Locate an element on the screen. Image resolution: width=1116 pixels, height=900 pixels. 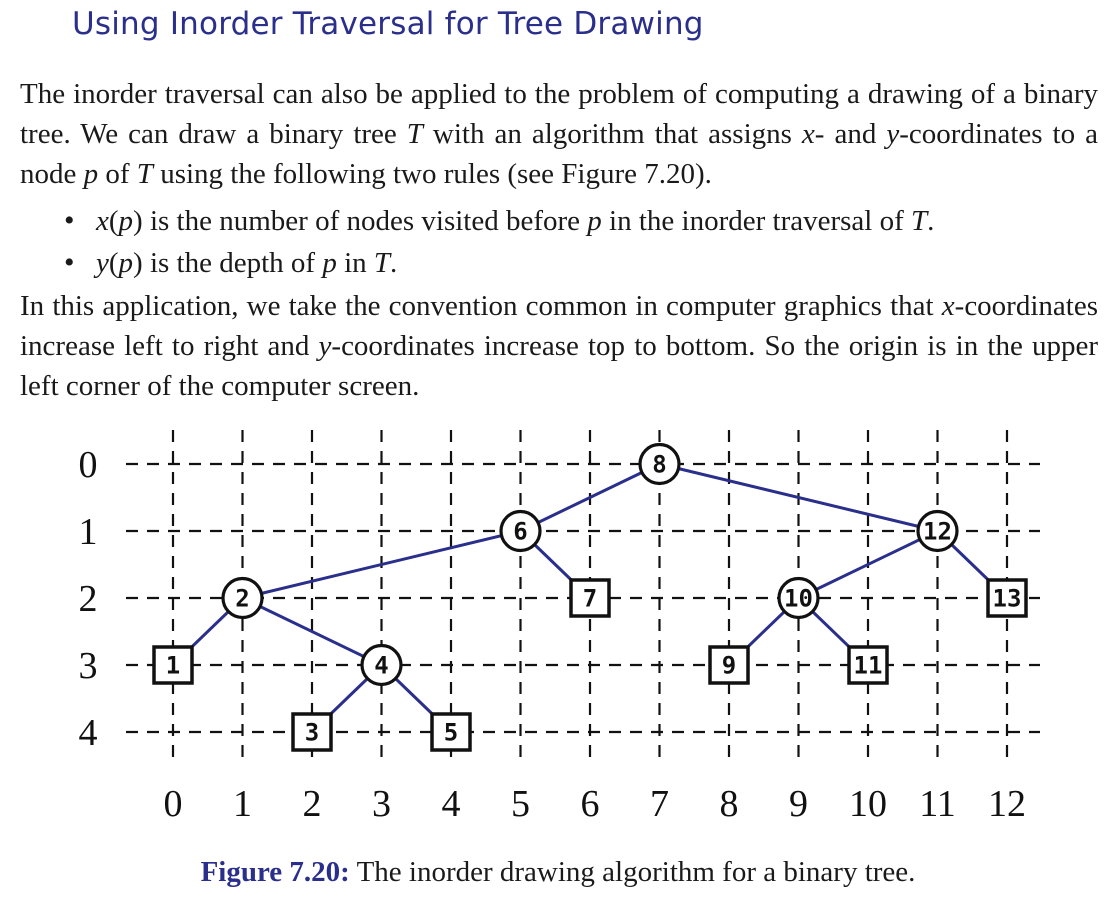
node-label: 12 is located at coordinates (937, 532).